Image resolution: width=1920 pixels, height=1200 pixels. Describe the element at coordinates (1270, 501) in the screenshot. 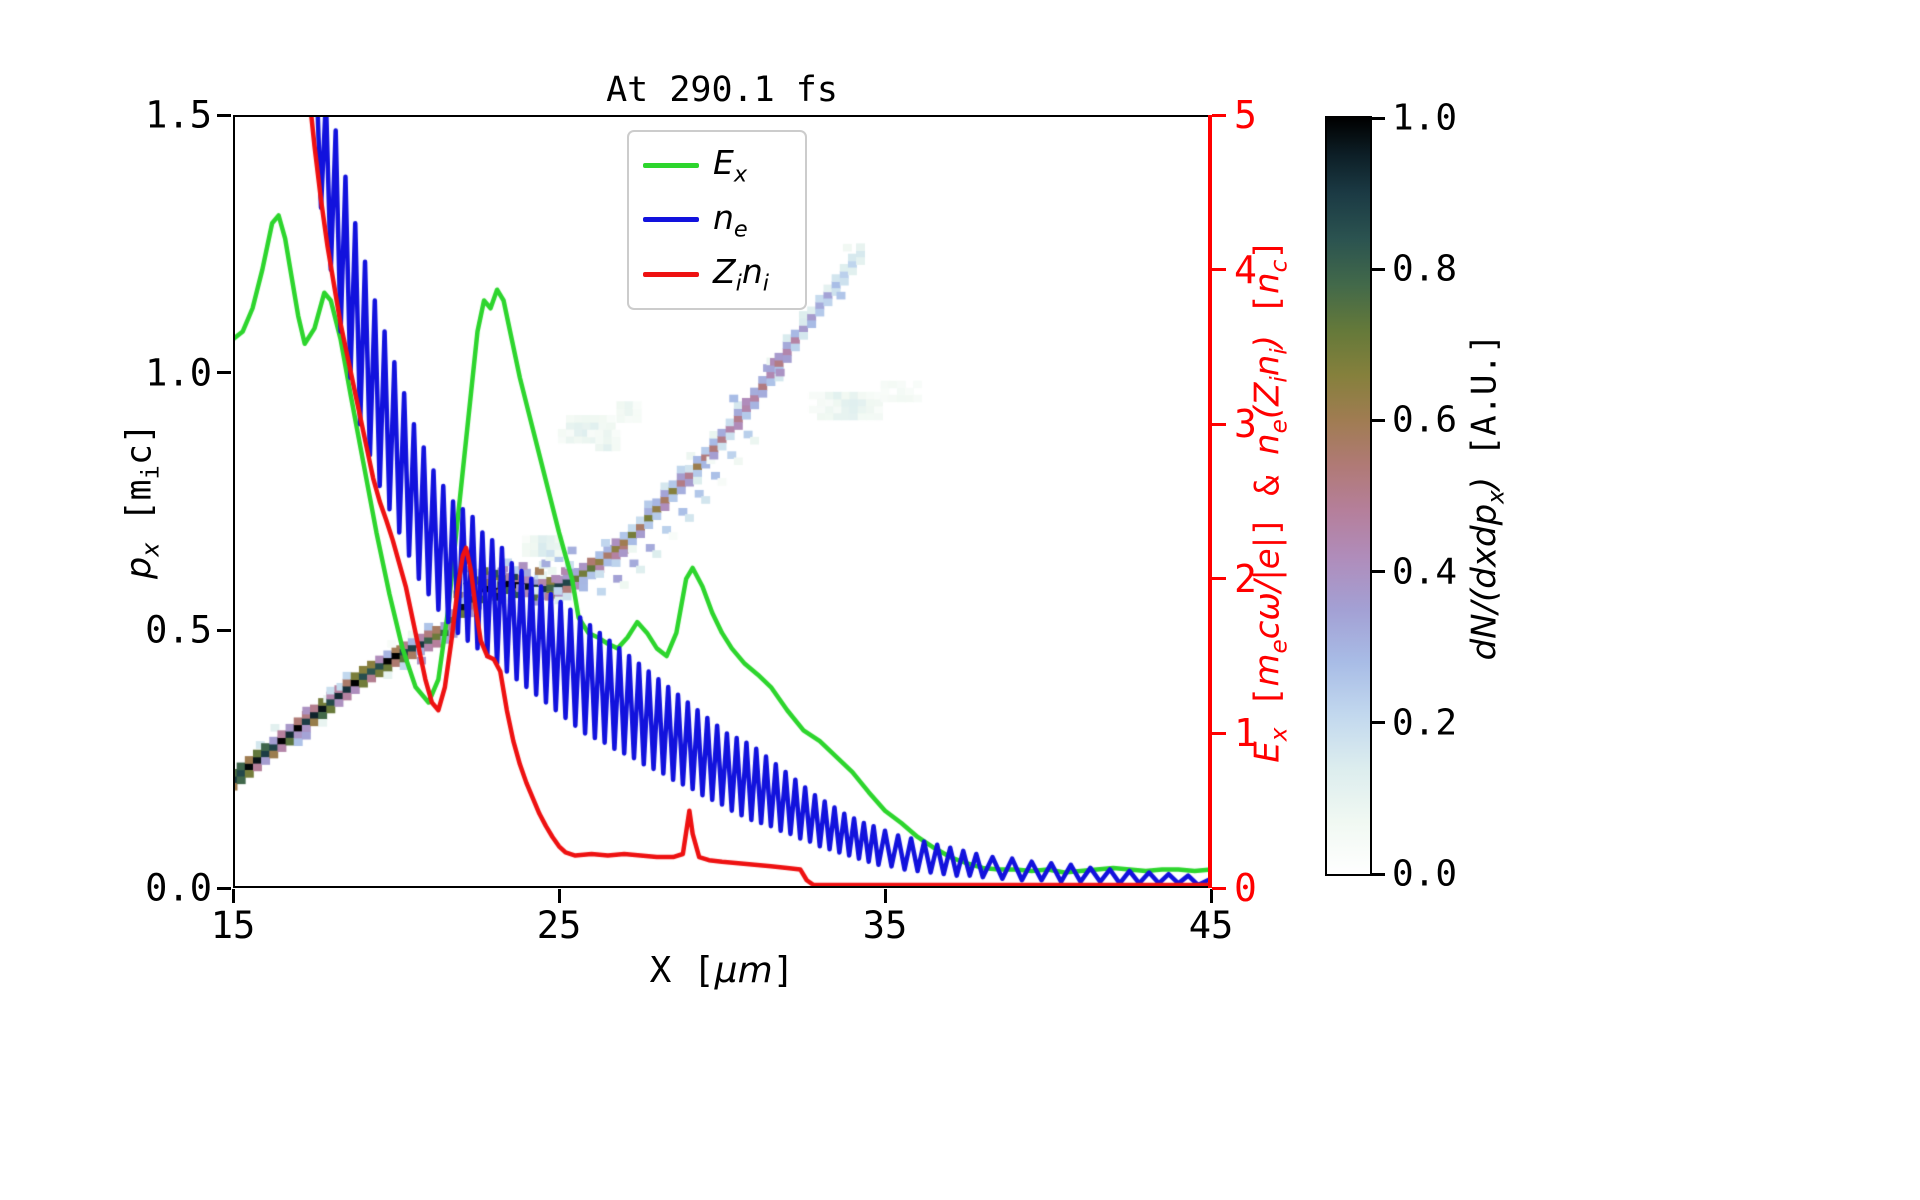

I see `right-axis-label: Ex [mecω/|e|] & ne(Zini) [nc]` at that location.